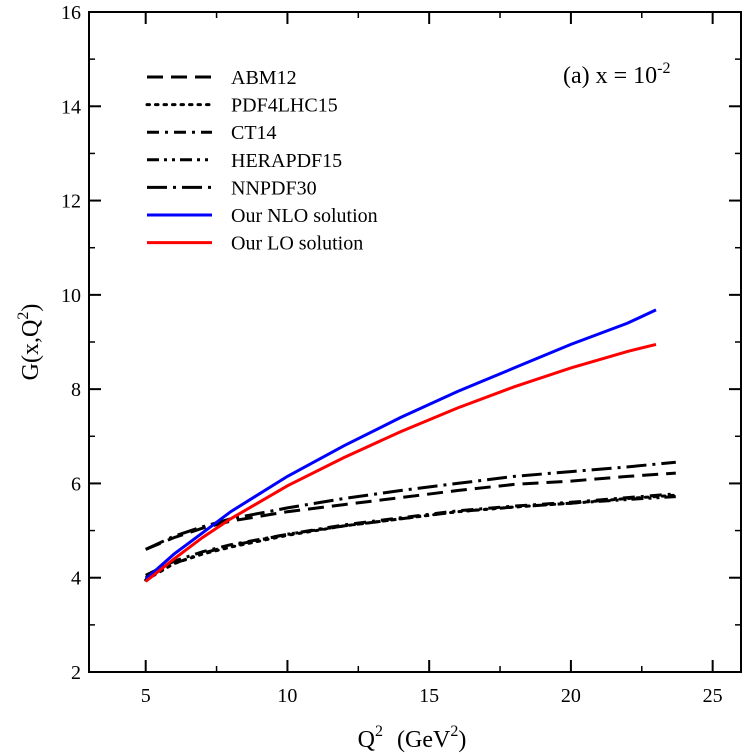 The image size is (747, 754). Describe the element at coordinates (304, 216) in the screenshot. I see `legend-label: Our NLO solution` at that location.